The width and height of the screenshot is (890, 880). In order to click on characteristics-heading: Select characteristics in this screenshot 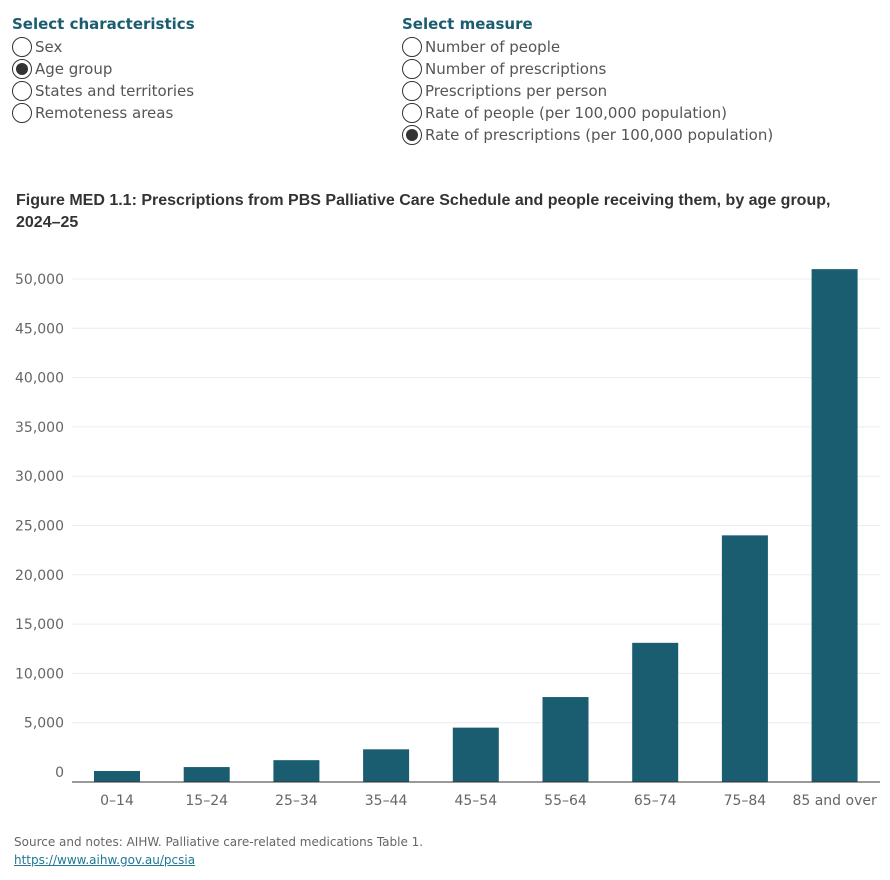, I will do `click(103, 24)`.